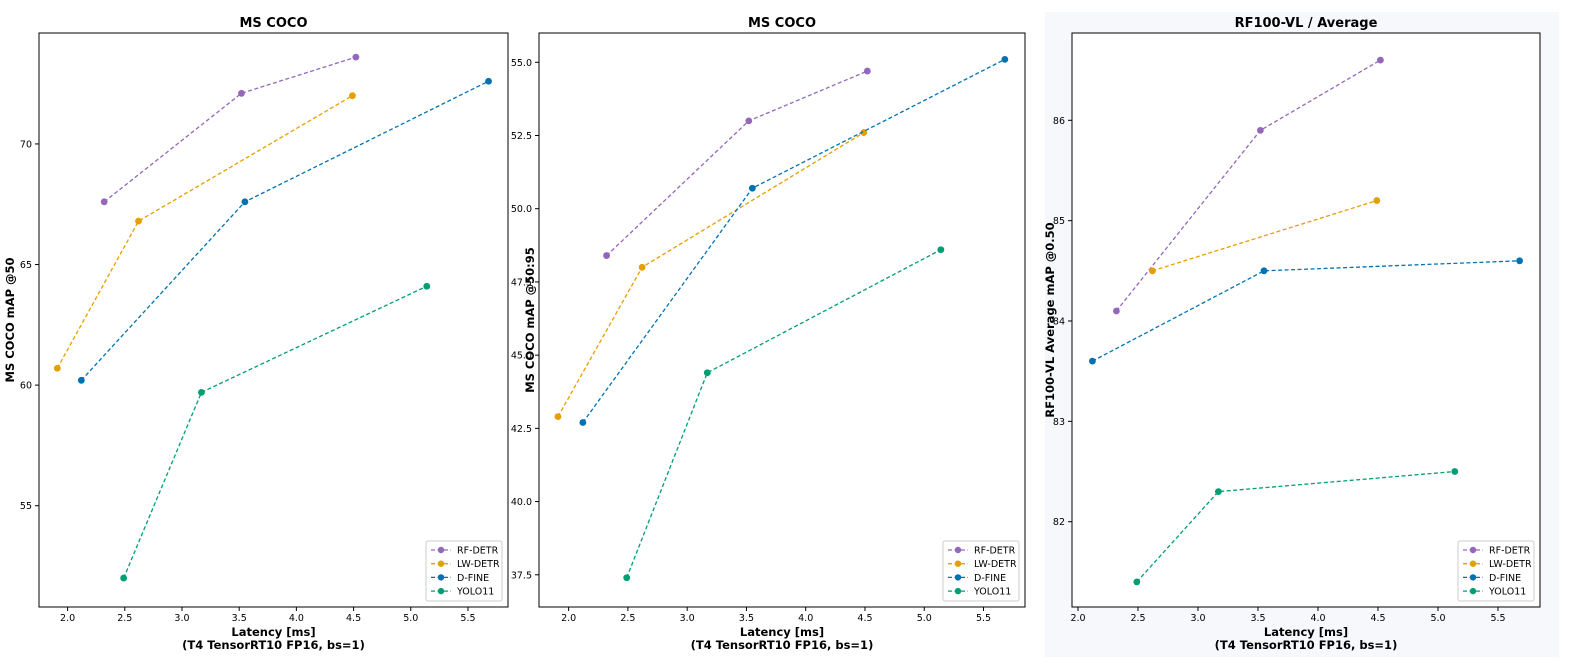 The width and height of the screenshot is (1584, 669). Describe the element at coordinates (1059, 422) in the screenshot. I see `y-tick-label: 83` at that location.